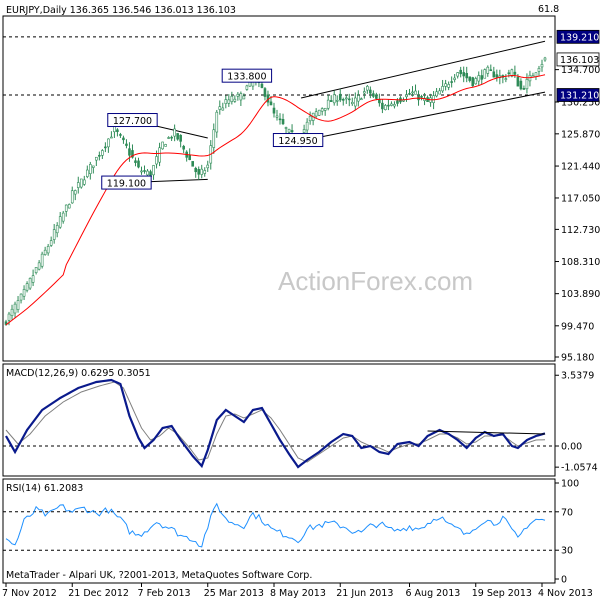 The width and height of the screenshot is (600, 600). I want to click on price-callout-label: 124.950, so click(297, 141).